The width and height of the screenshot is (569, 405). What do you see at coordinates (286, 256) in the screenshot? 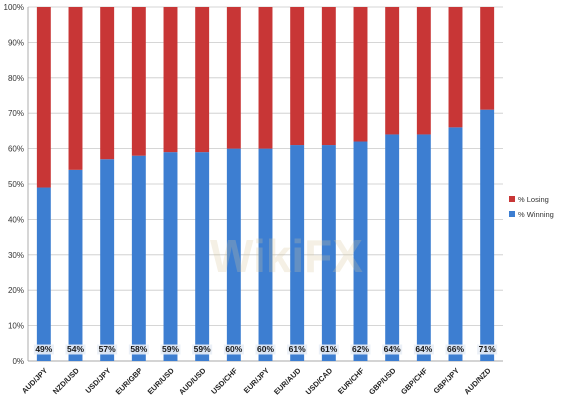
I see `watermark: WikiFX` at bounding box center [286, 256].